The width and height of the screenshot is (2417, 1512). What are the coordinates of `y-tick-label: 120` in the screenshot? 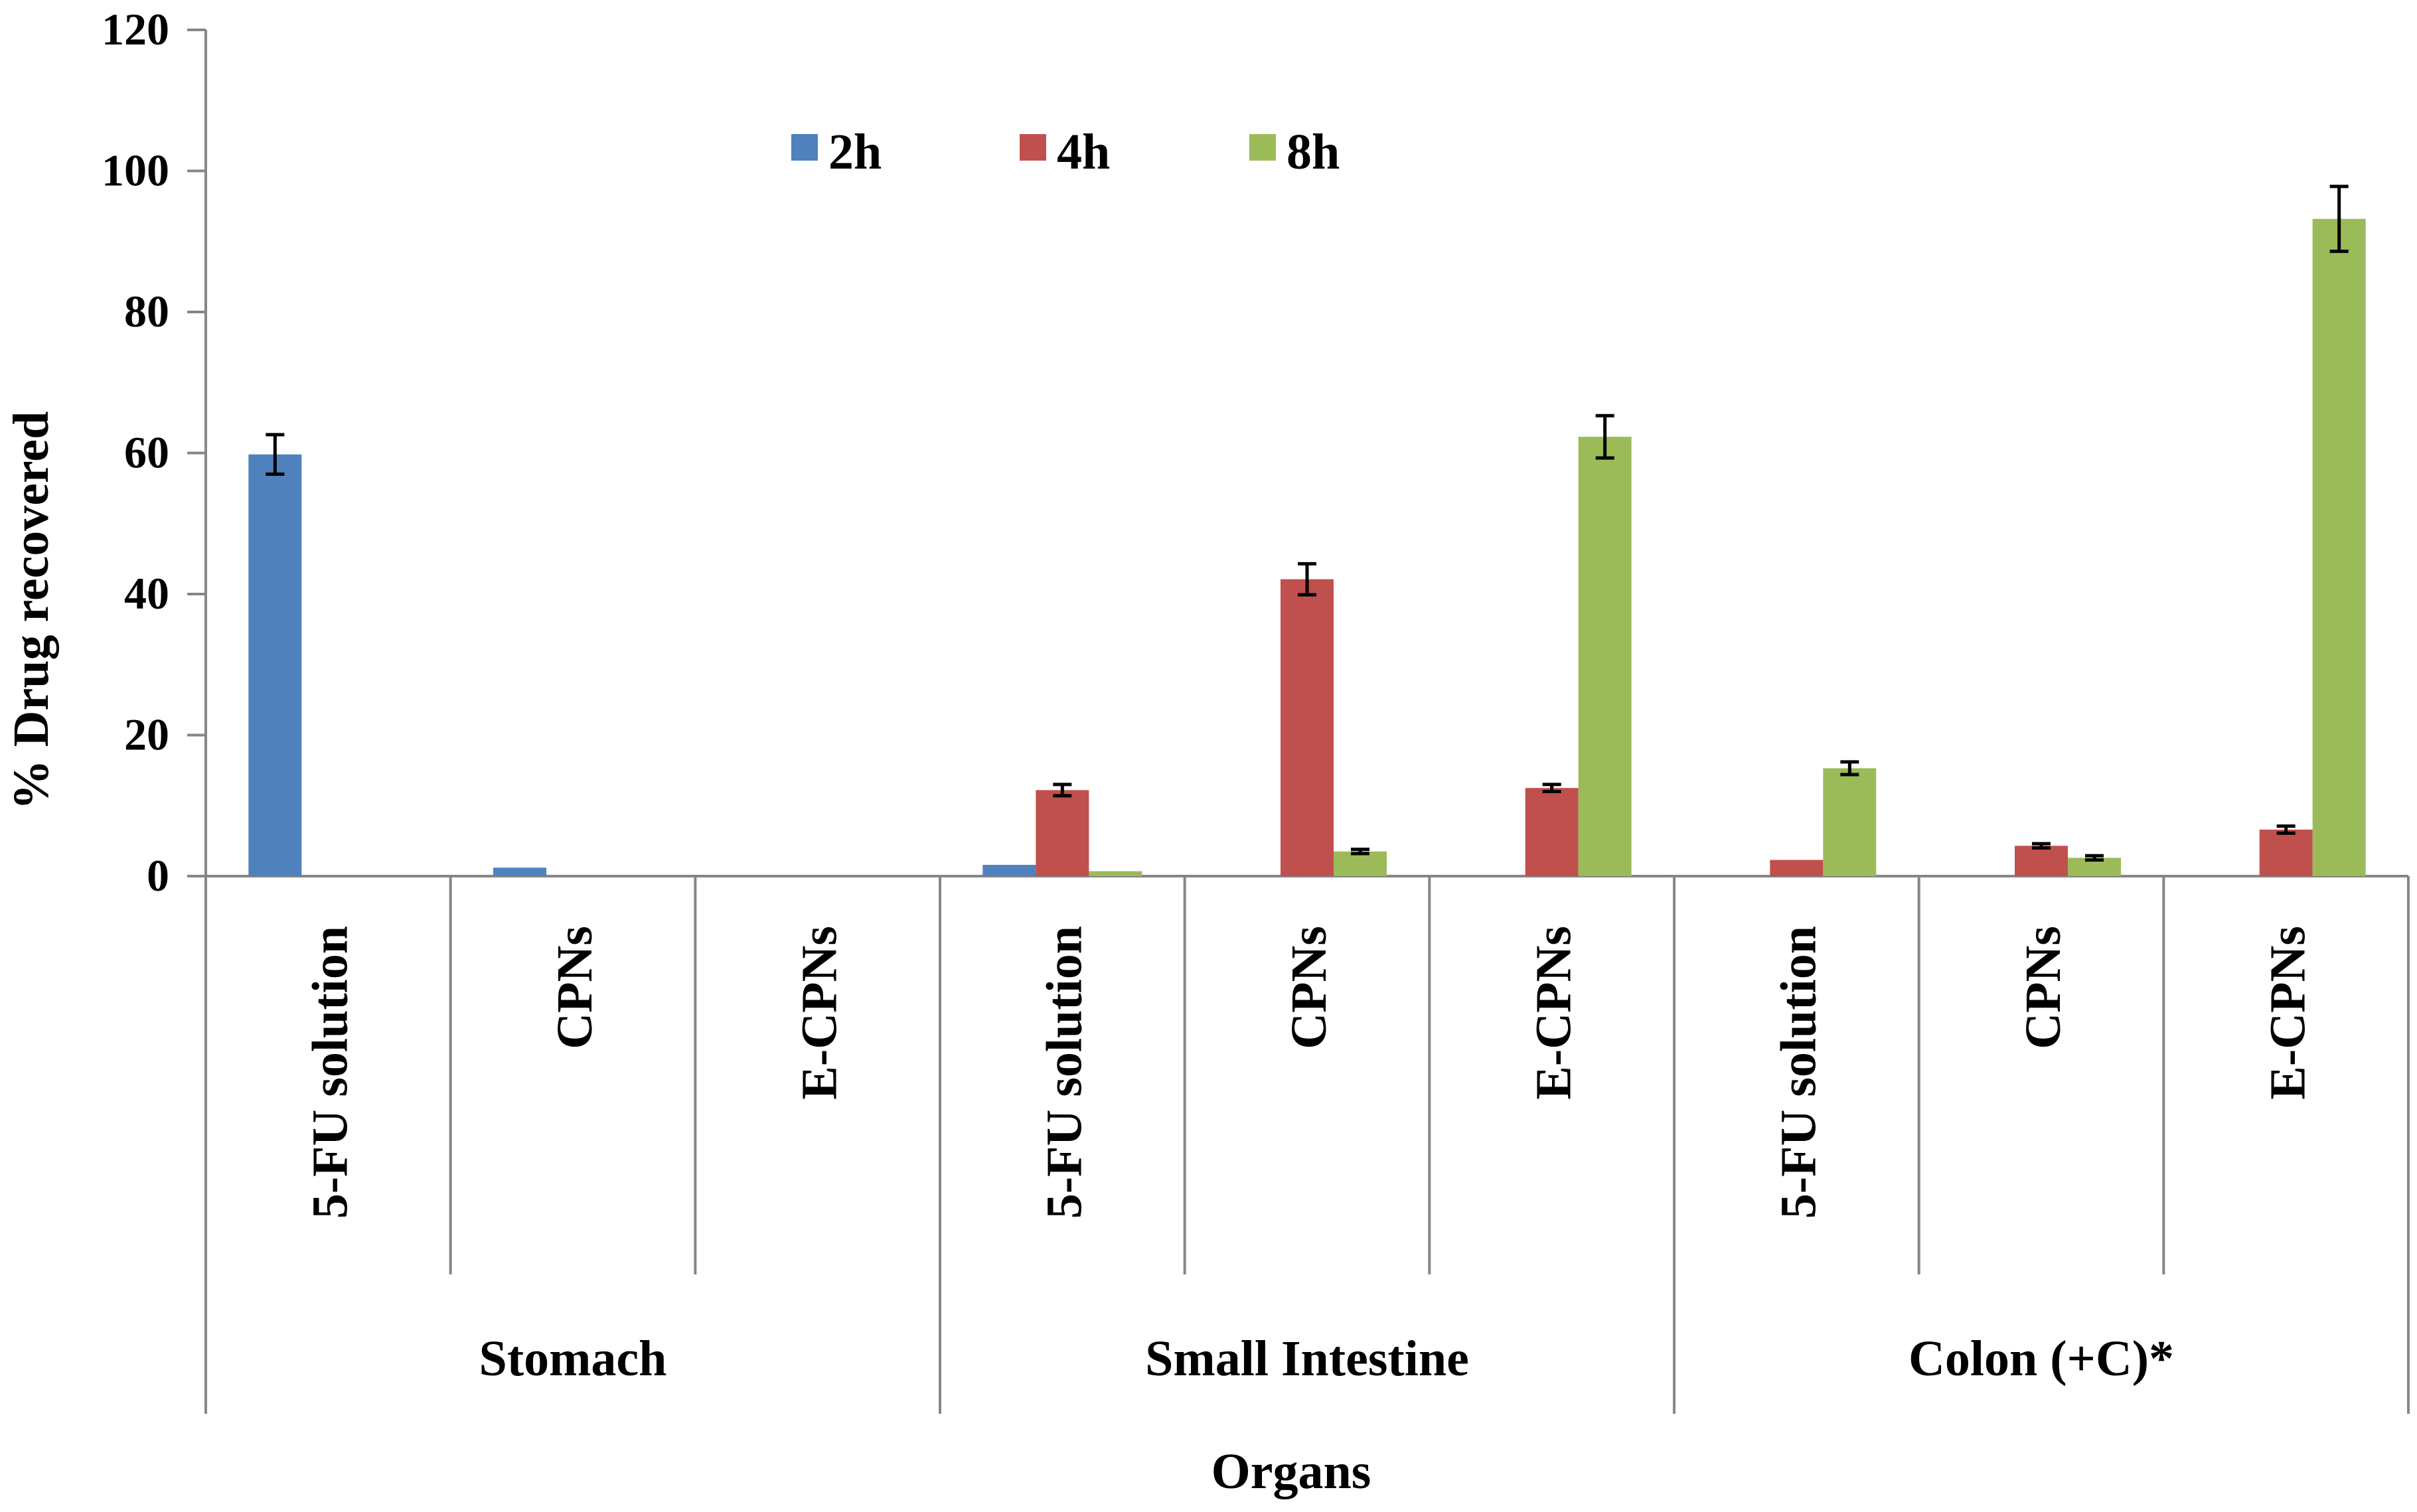 It's located at (135, 29).